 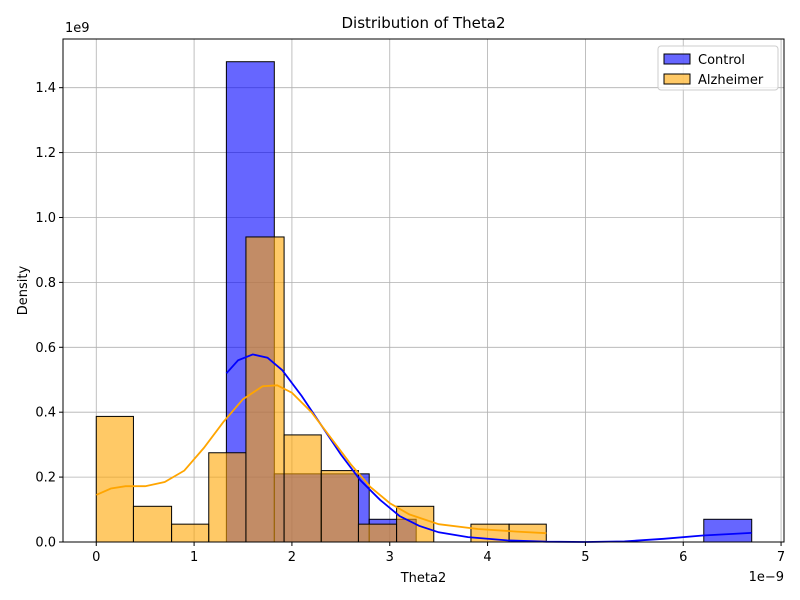 What do you see at coordinates (487, 557) in the screenshot?
I see `x-tick-label: 4` at bounding box center [487, 557].